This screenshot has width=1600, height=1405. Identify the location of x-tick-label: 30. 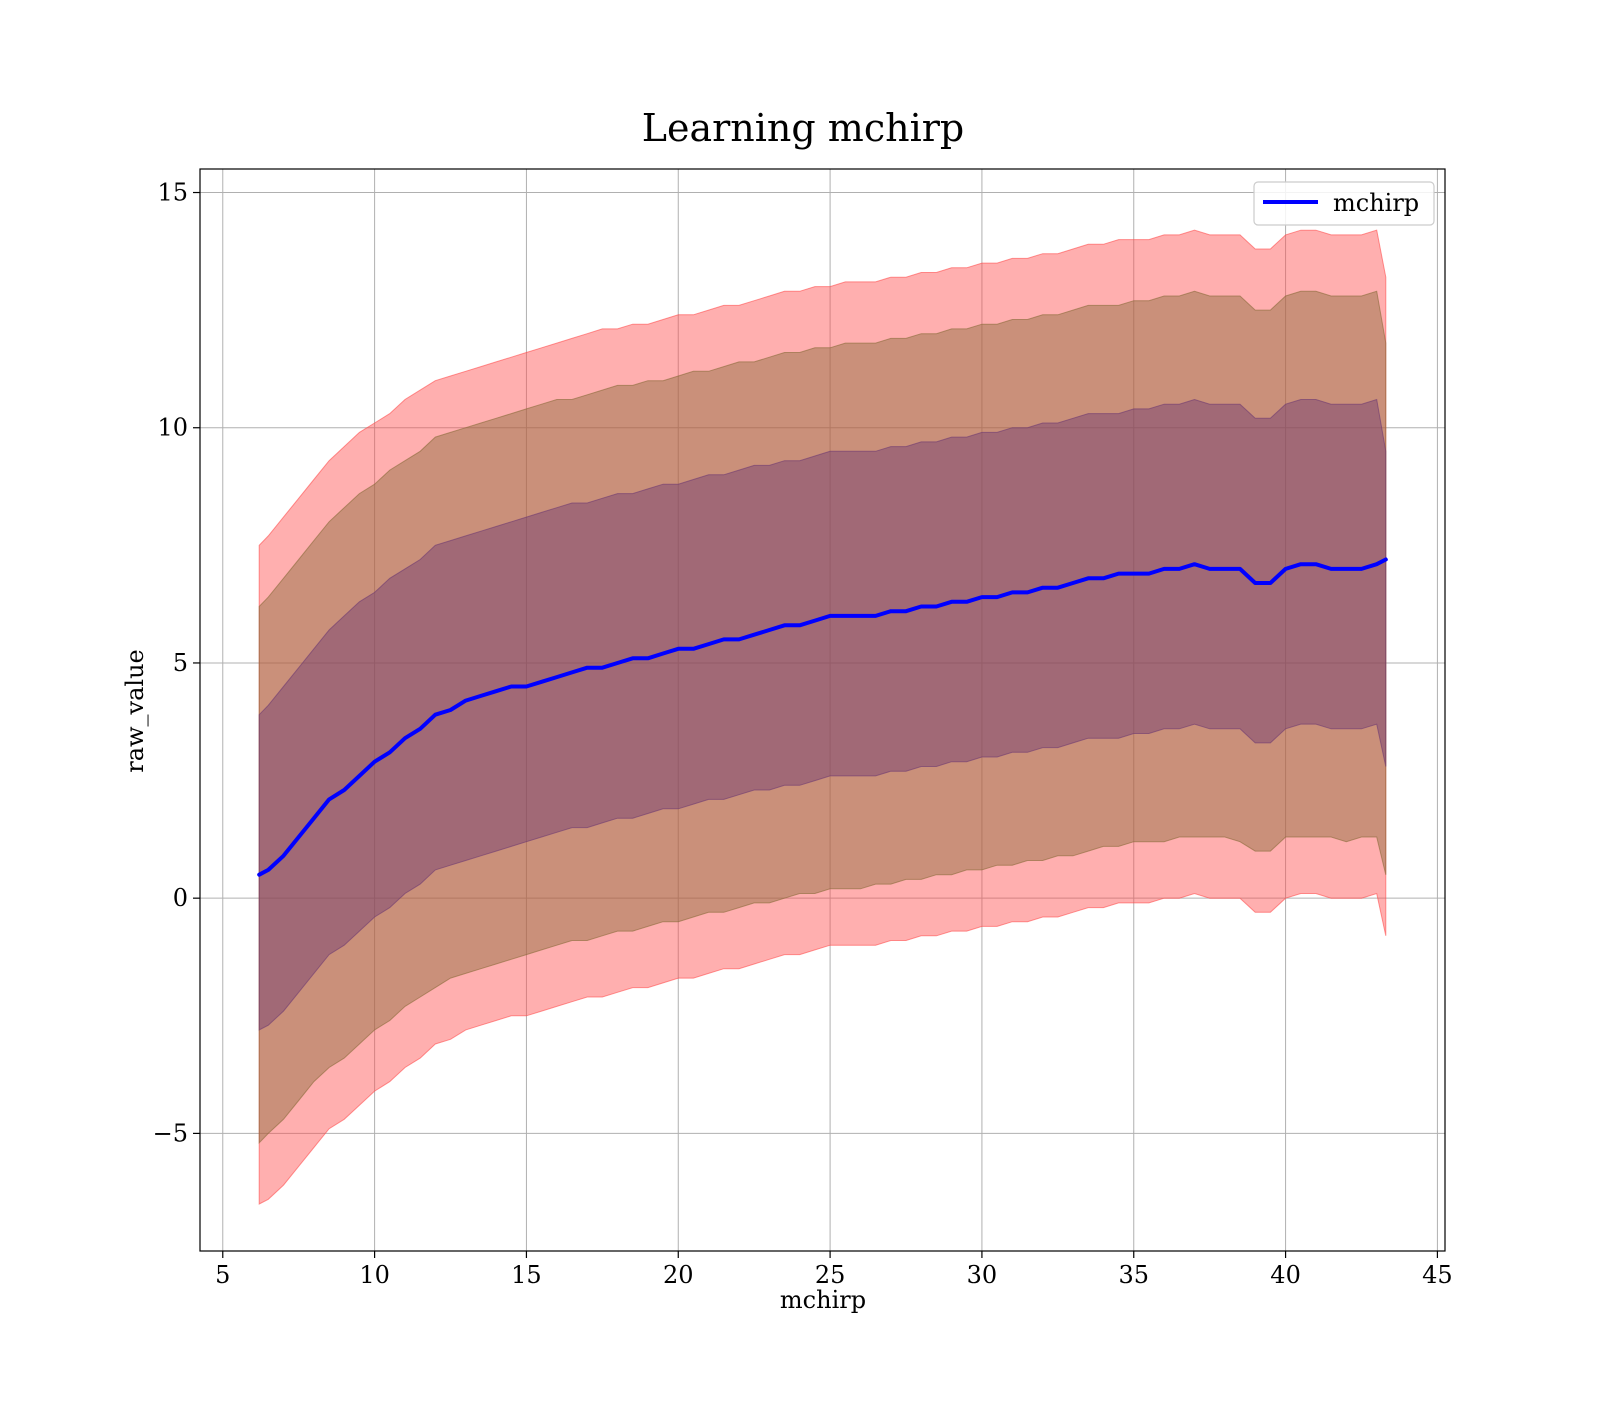
(982, 1275).